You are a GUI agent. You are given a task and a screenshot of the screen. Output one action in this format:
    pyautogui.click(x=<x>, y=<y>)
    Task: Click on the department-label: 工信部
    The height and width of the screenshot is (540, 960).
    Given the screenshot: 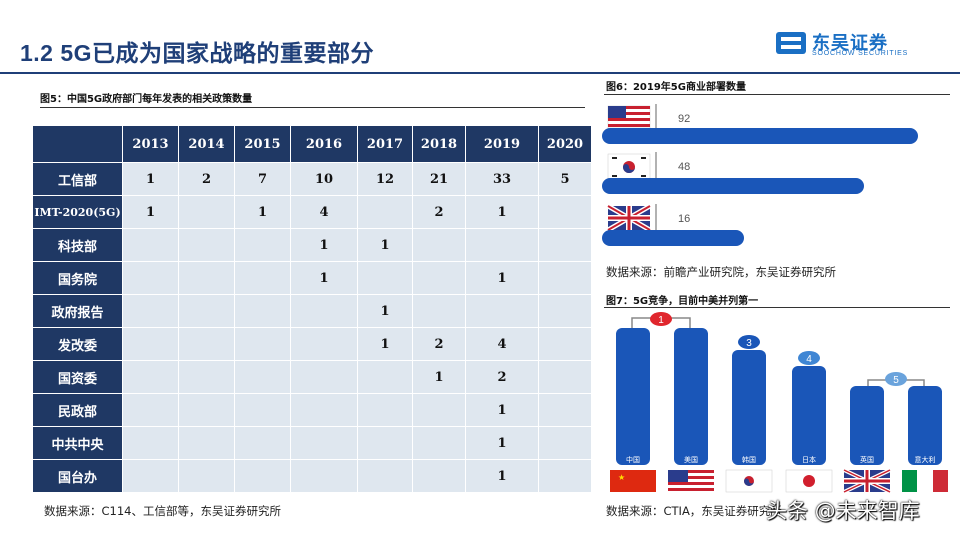 What is the action you would take?
    pyautogui.click(x=77, y=179)
    